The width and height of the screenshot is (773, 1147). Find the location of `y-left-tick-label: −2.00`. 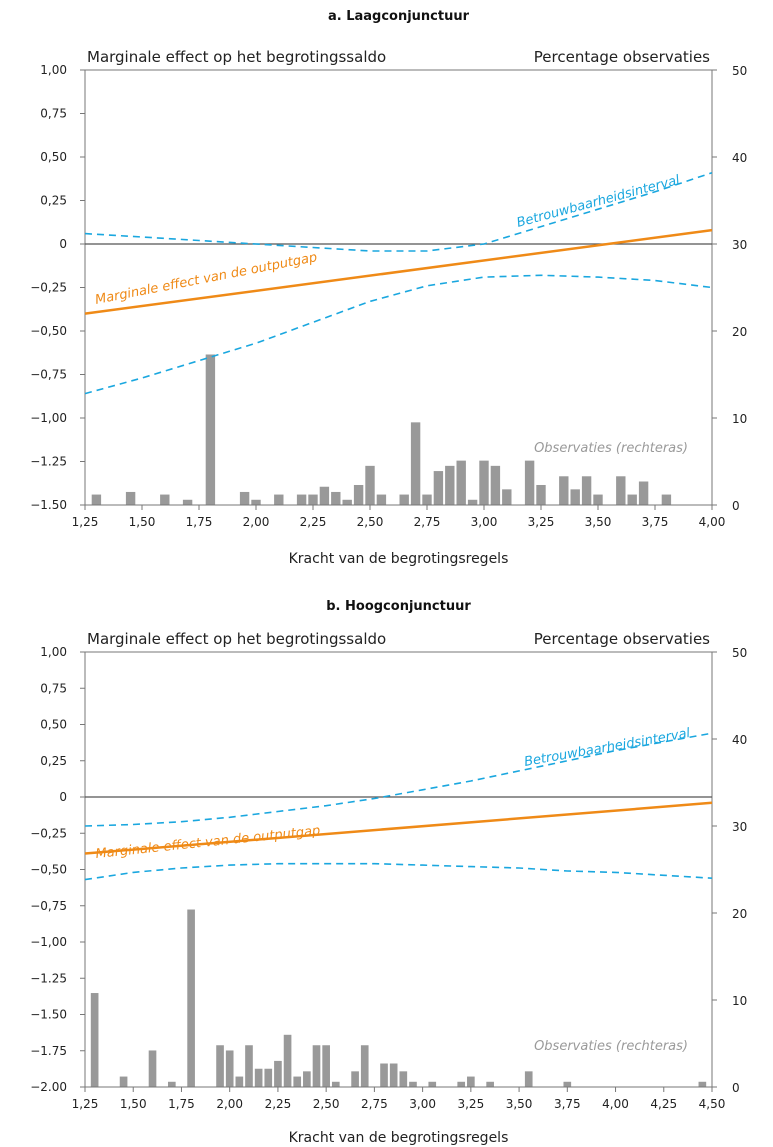

y-left-tick-label: −2.00 is located at coordinates (48, 1087).